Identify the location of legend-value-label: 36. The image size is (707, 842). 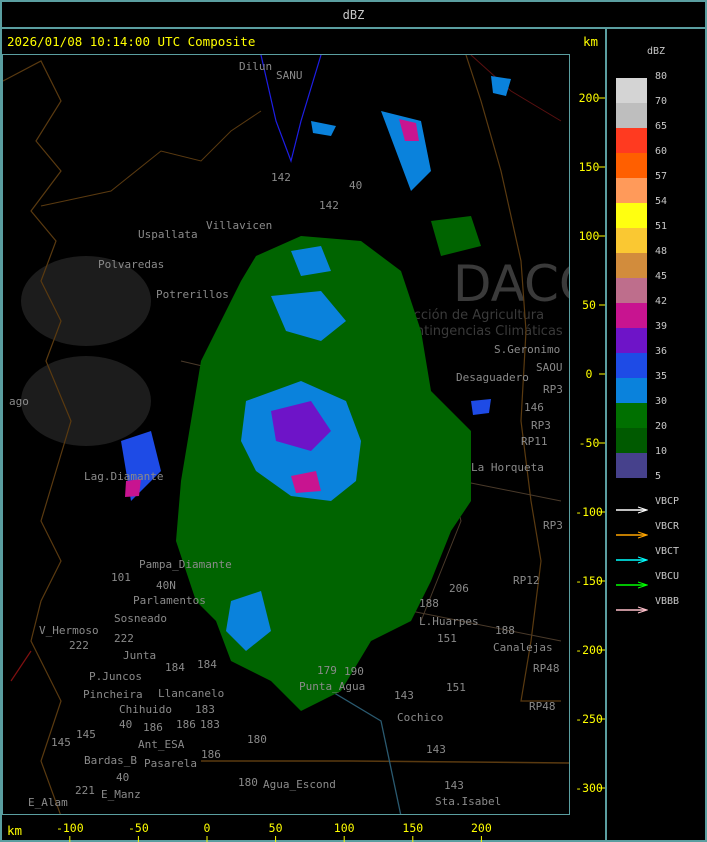
(661, 351).